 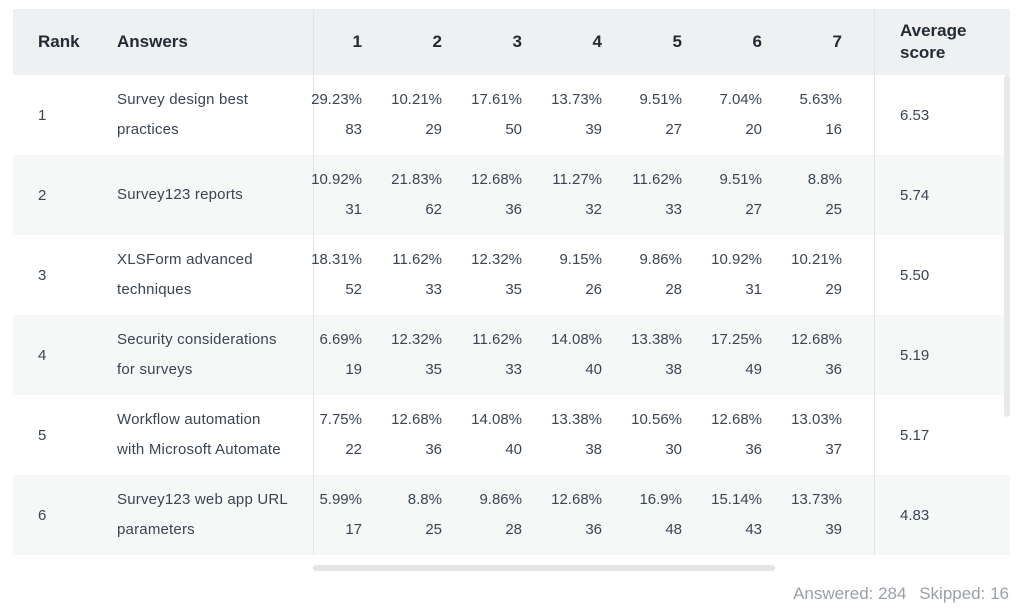 What do you see at coordinates (657, 179) in the screenshot?
I see `cell-percent: 11.62%` at bounding box center [657, 179].